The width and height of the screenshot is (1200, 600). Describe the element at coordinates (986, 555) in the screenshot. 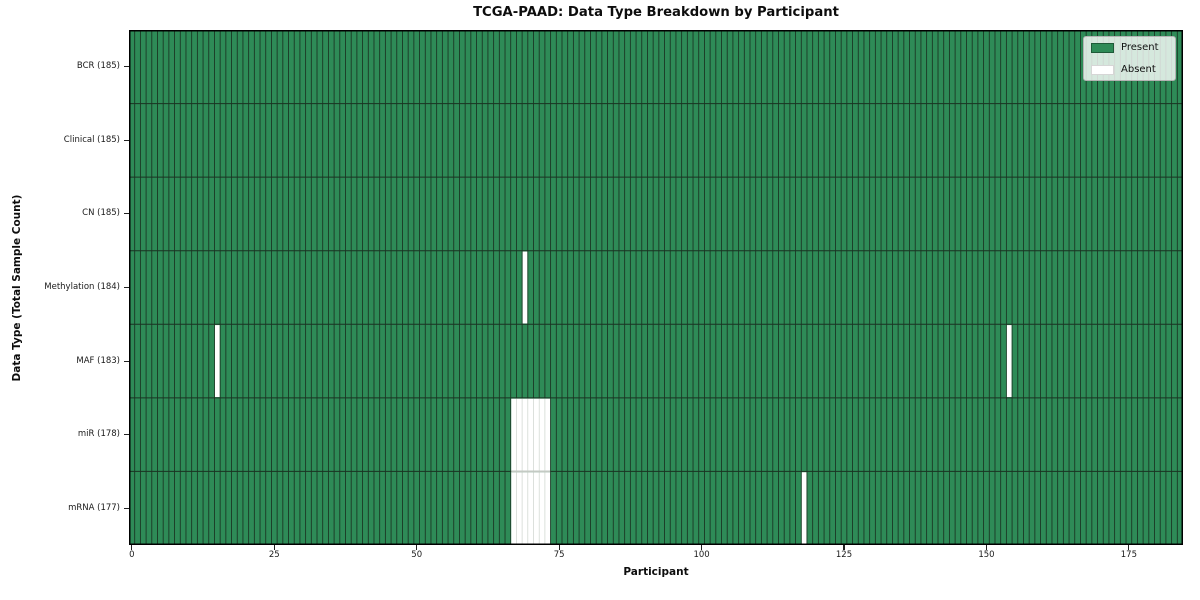

I see `x-tick-label: 150` at that location.